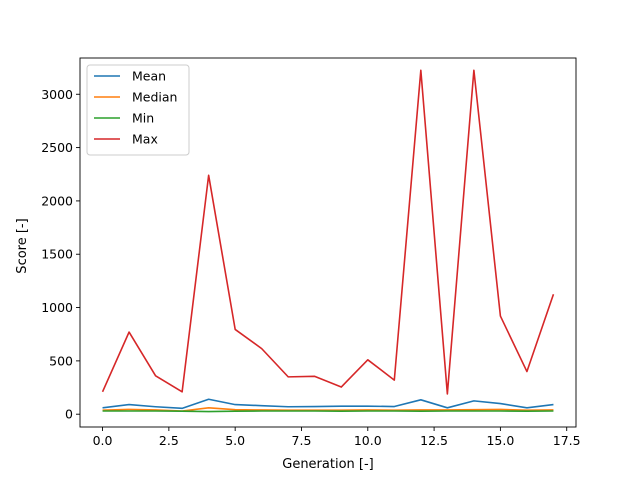 This screenshot has height=480, width=640. I want to click on x-tick-label: 12.5, so click(434, 440).